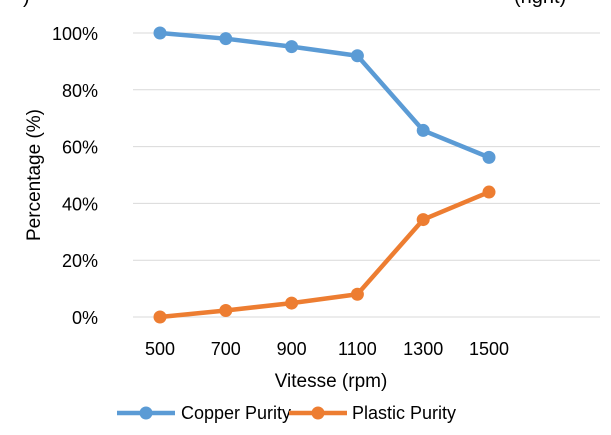 The image size is (611, 435). What do you see at coordinates (226, 349) in the screenshot?
I see `x-tick-label: 700` at bounding box center [226, 349].